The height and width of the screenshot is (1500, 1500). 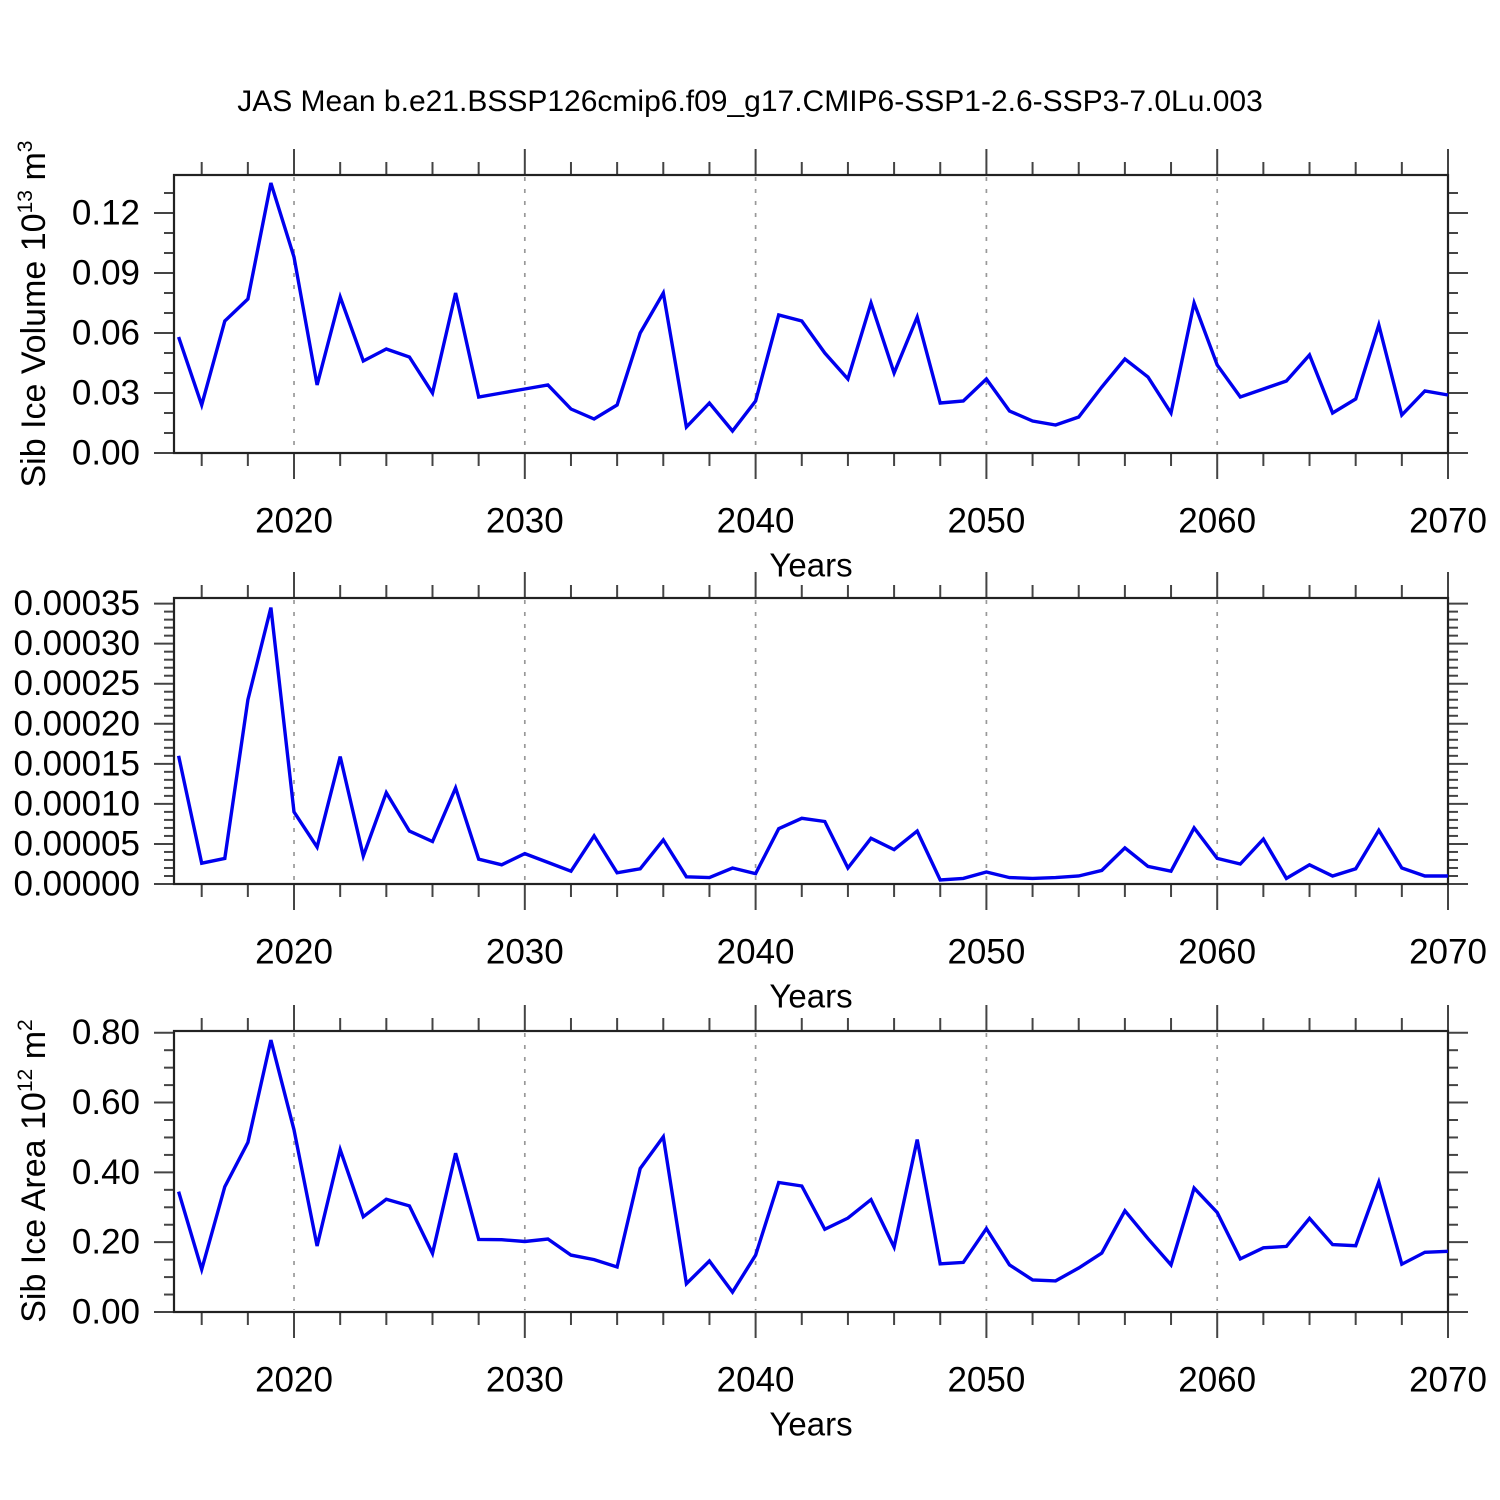 What do you see at coordinates (810, 1424) in the screenshot?
I see `panel-sib-ice-area-xlabel: Years` at bounding box center [810, 1424].